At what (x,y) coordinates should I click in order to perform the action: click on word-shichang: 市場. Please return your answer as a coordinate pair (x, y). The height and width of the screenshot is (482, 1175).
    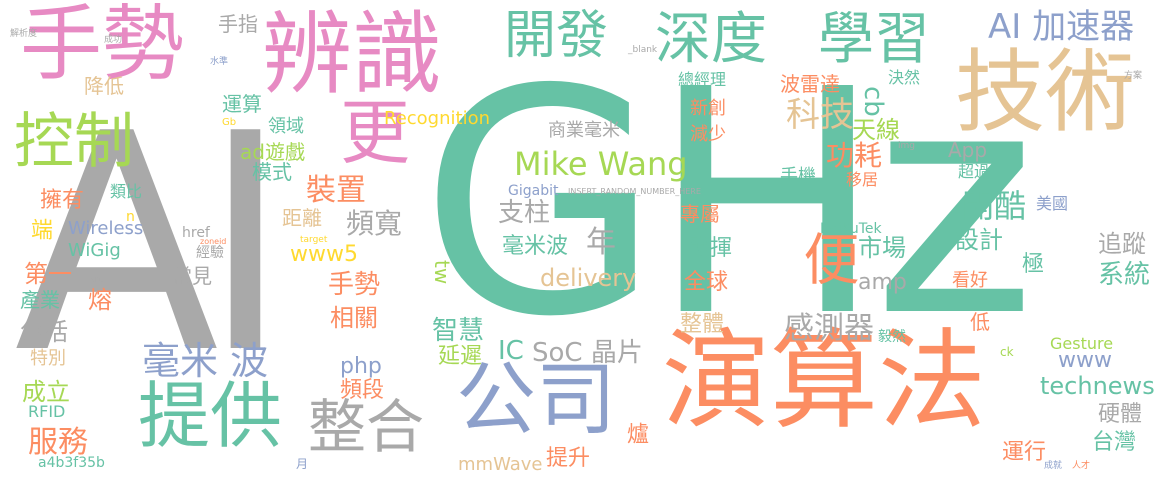
    Looking at the image, I should click on (882, 248).